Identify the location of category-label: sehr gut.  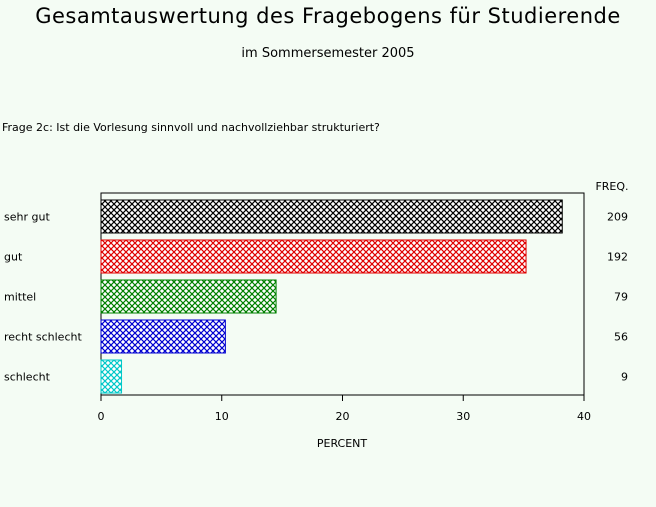
(27, 217).